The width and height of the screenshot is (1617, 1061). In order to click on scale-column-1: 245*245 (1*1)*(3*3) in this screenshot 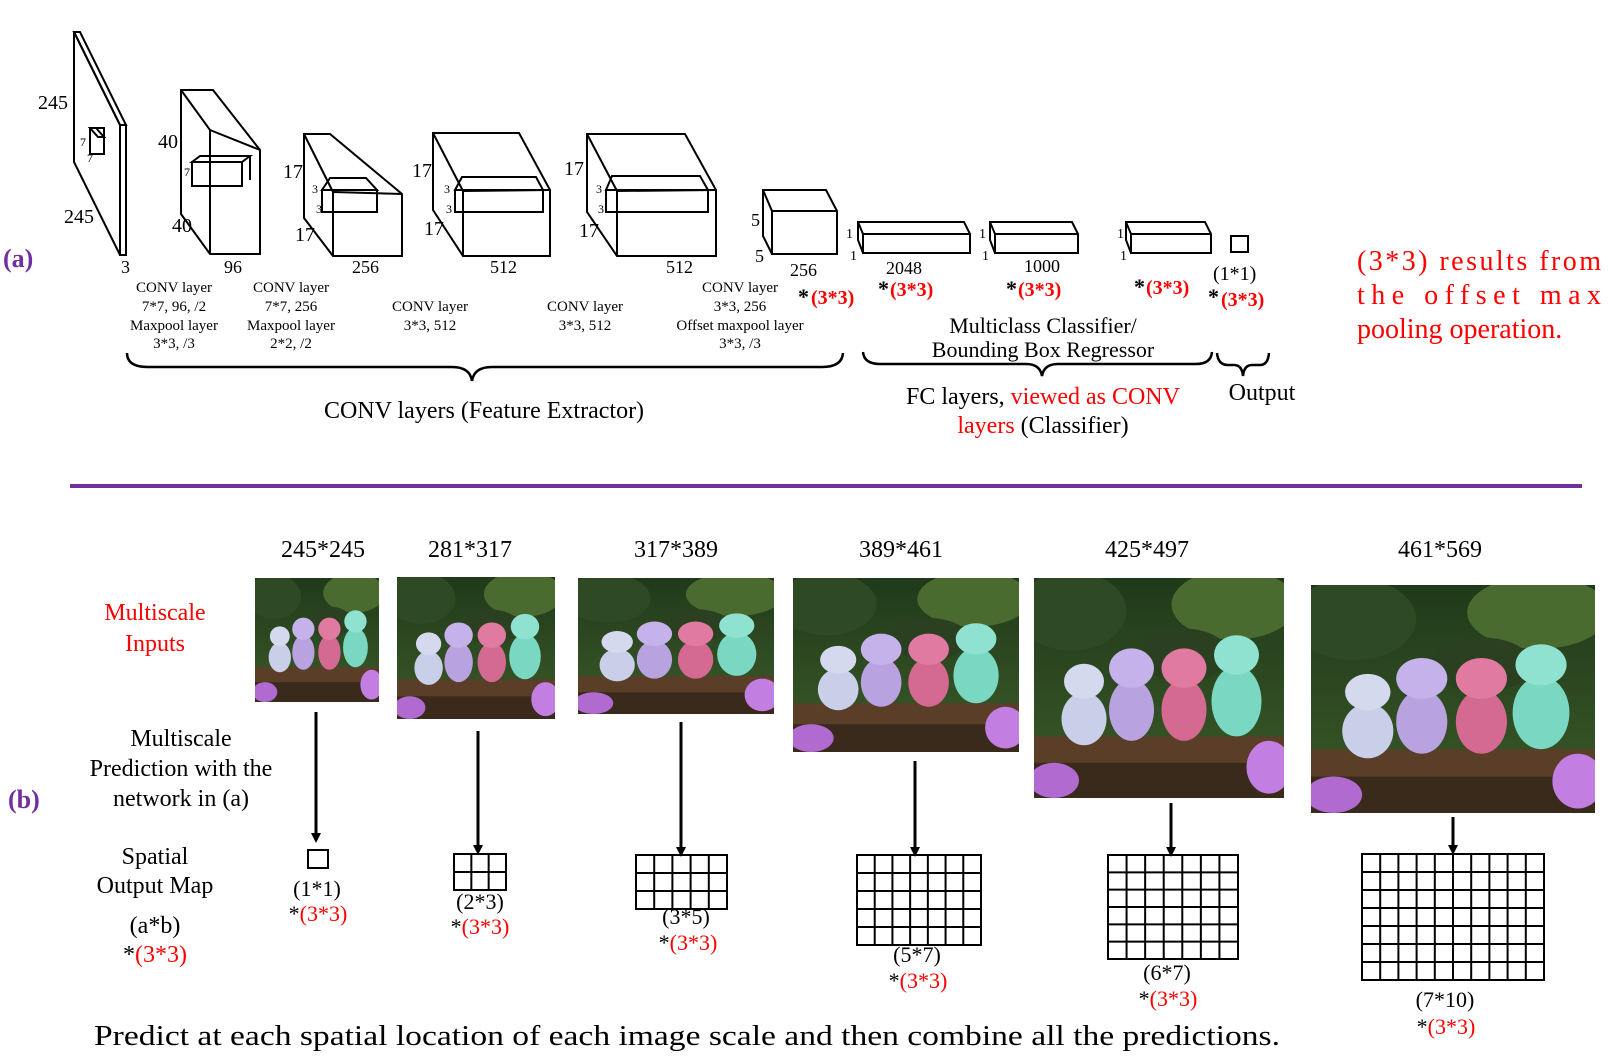, I will do `click(317, 731)`.